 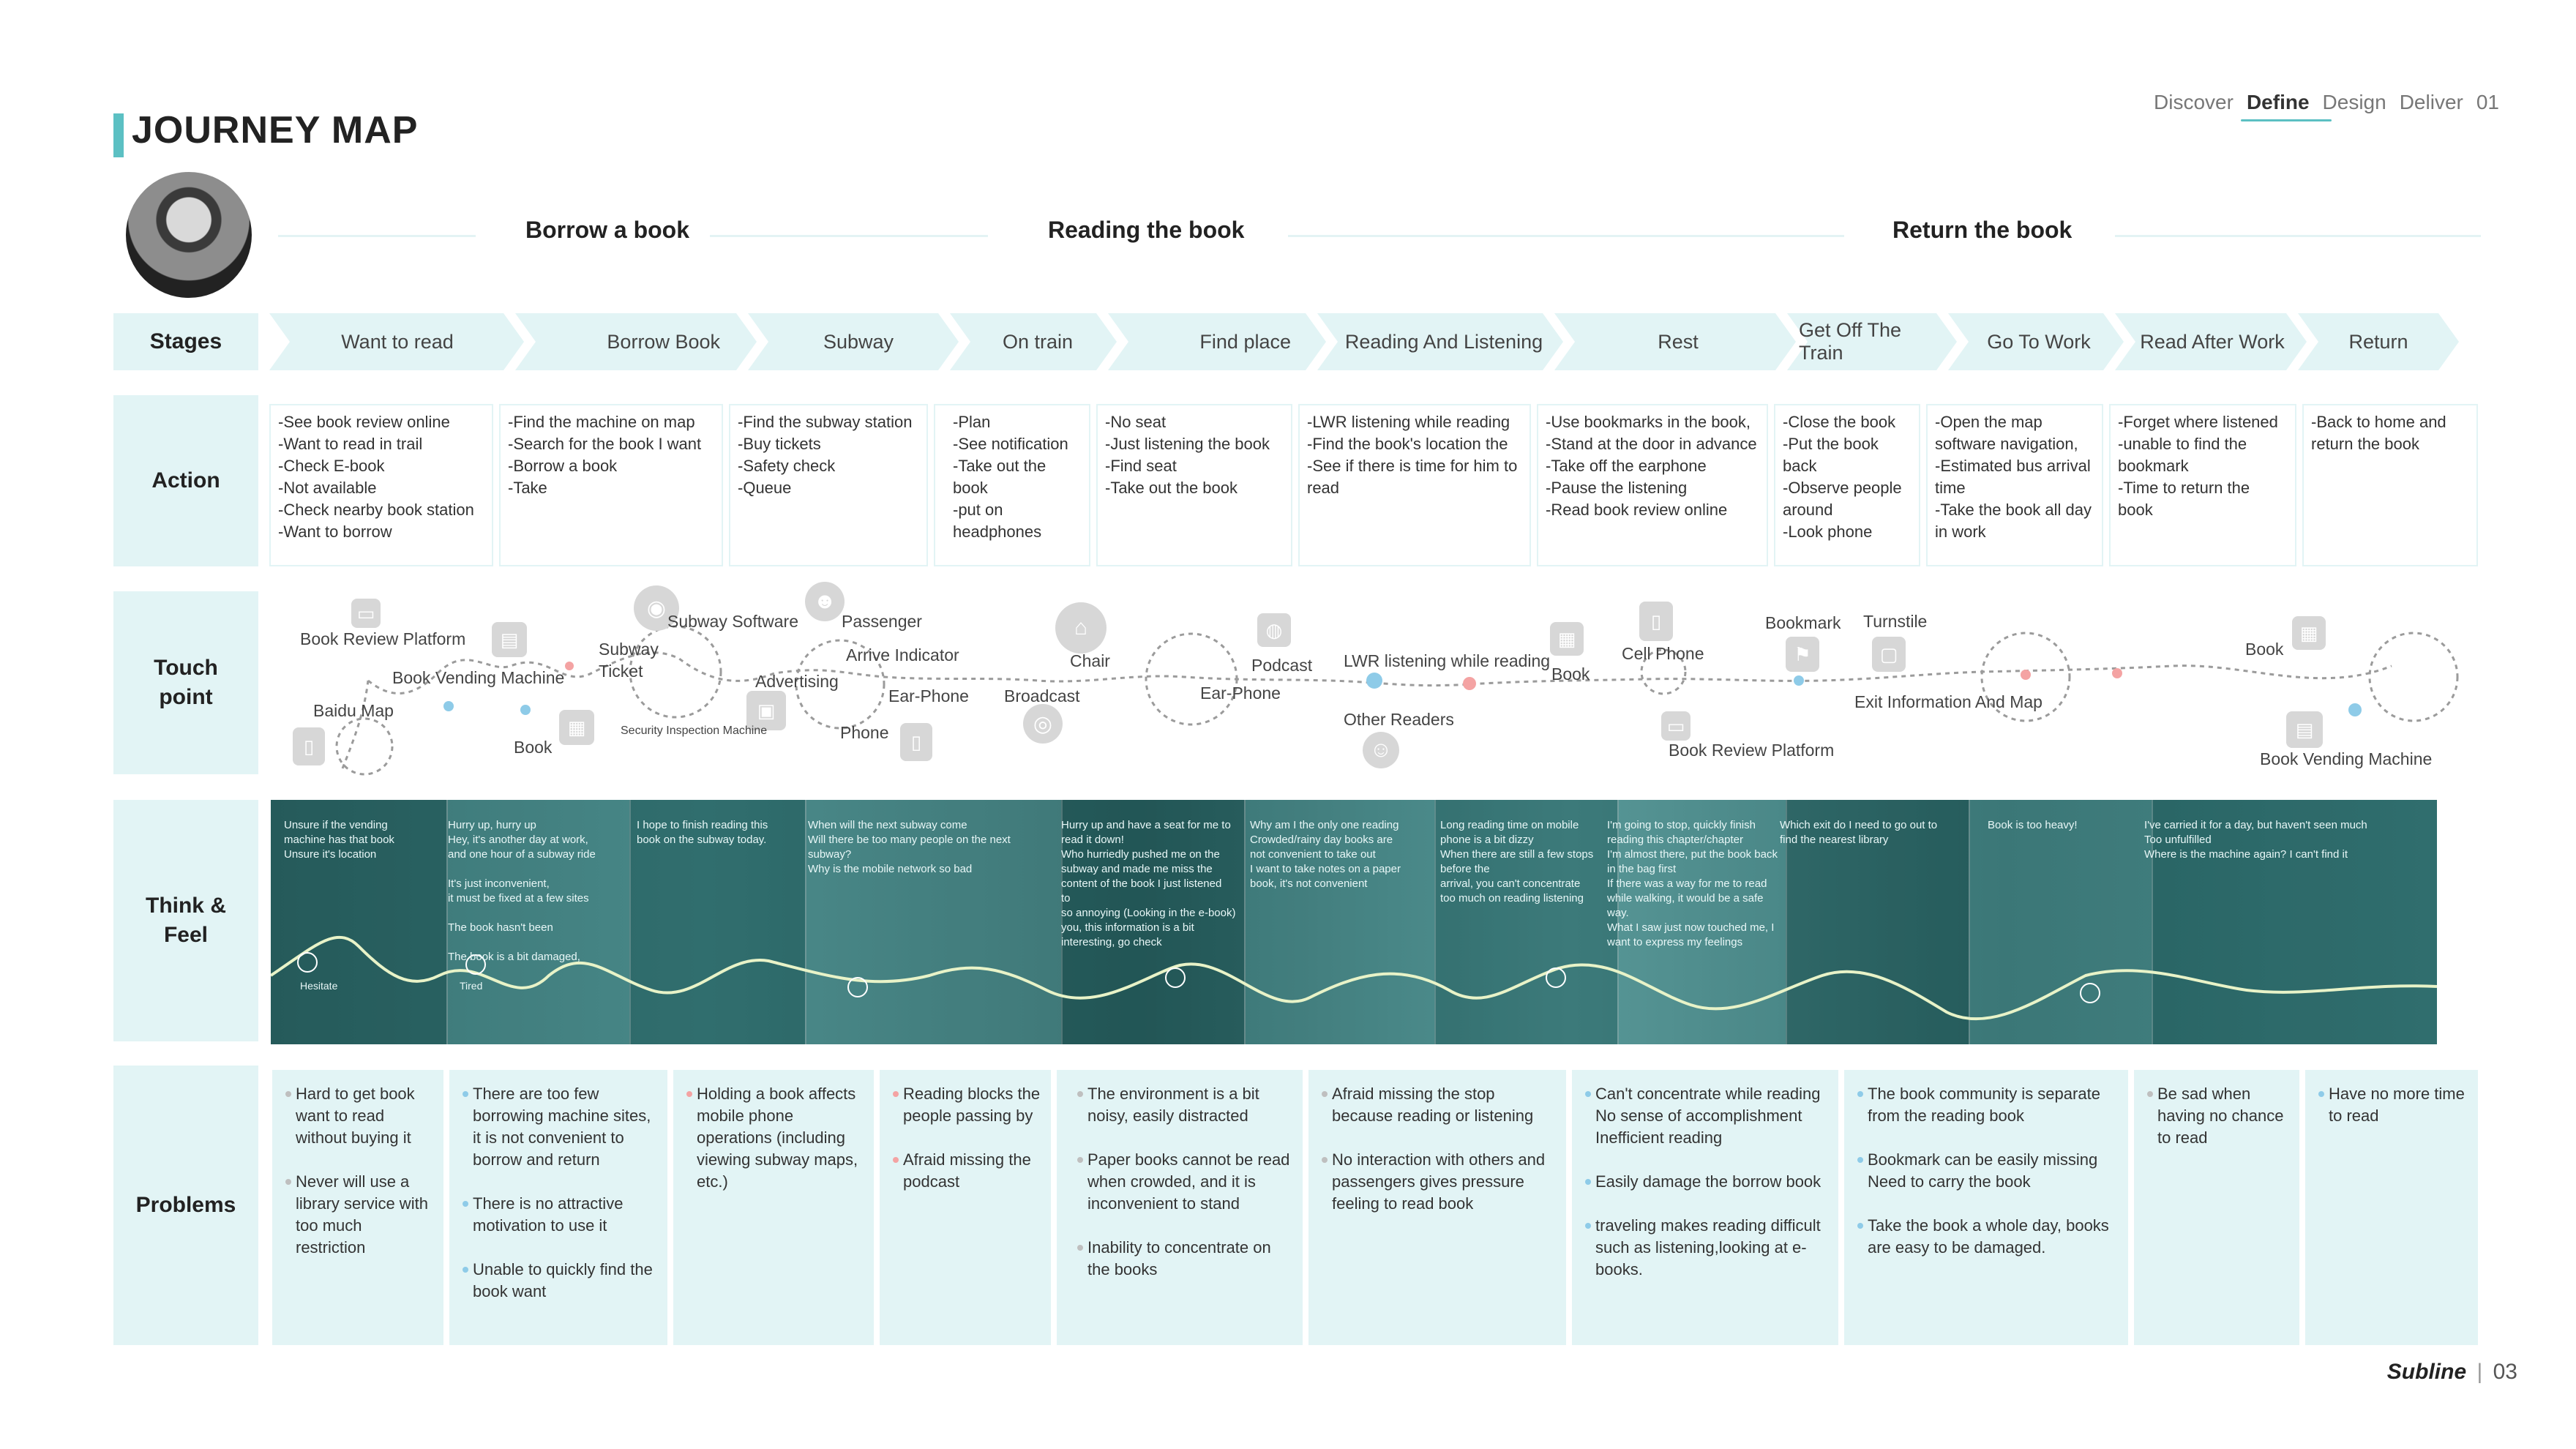 I want to click on broadcast-icon: ◎, so click(x=1043, y=724).